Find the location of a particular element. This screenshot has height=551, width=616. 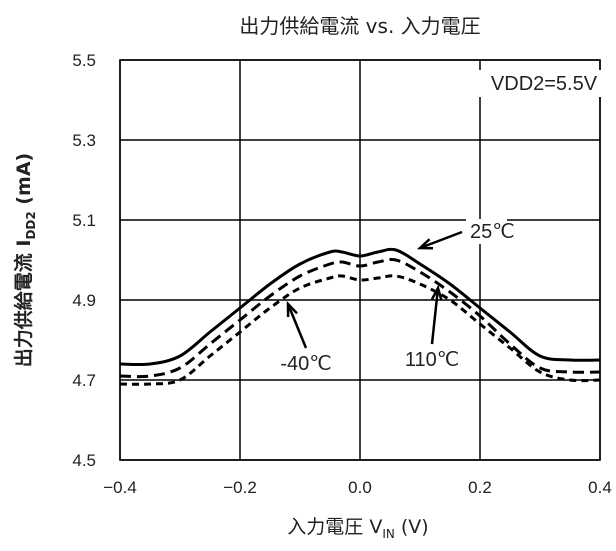

y-tick-label-2: 4.9 is located at coordinates (84, 300).